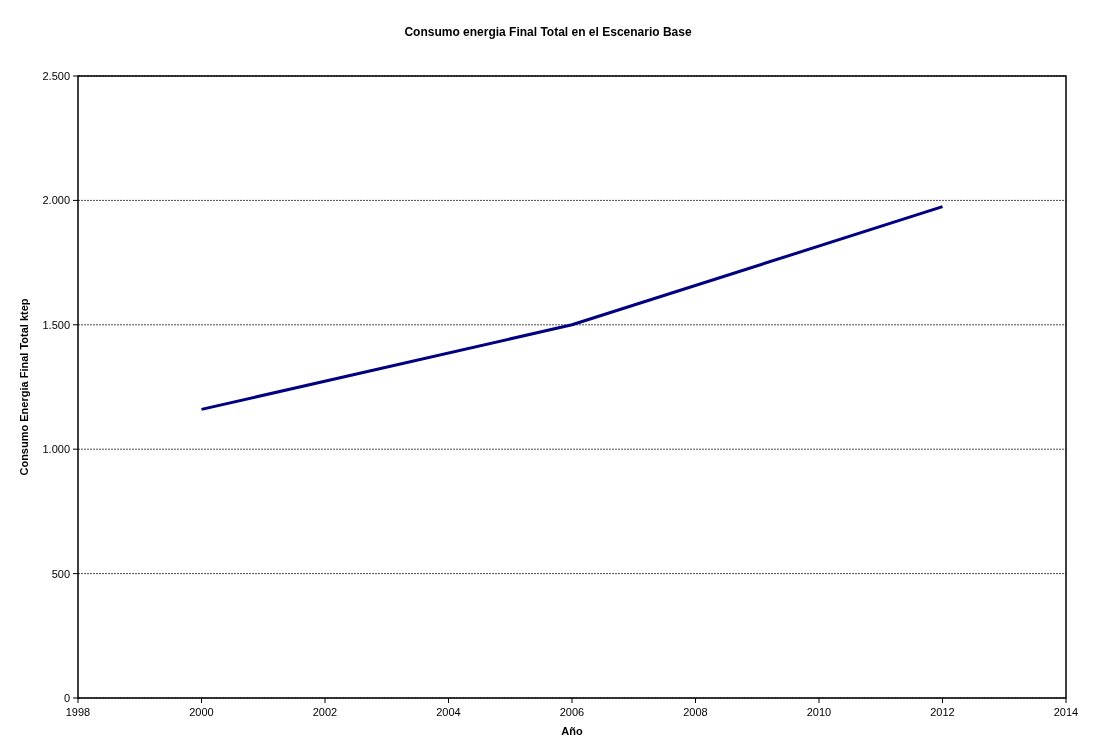  Describe the element at coordinates (56, 76) in the screenshot. I see `y-tick-label: 2.500` at that location.